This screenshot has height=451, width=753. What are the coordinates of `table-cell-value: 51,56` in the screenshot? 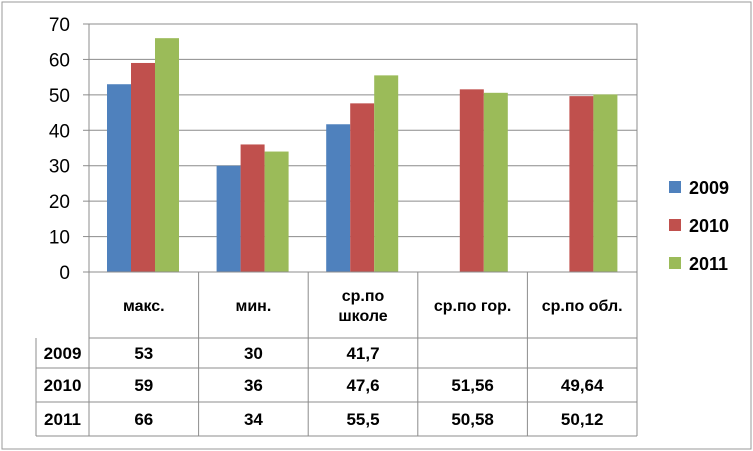 It's located at (472, 385).